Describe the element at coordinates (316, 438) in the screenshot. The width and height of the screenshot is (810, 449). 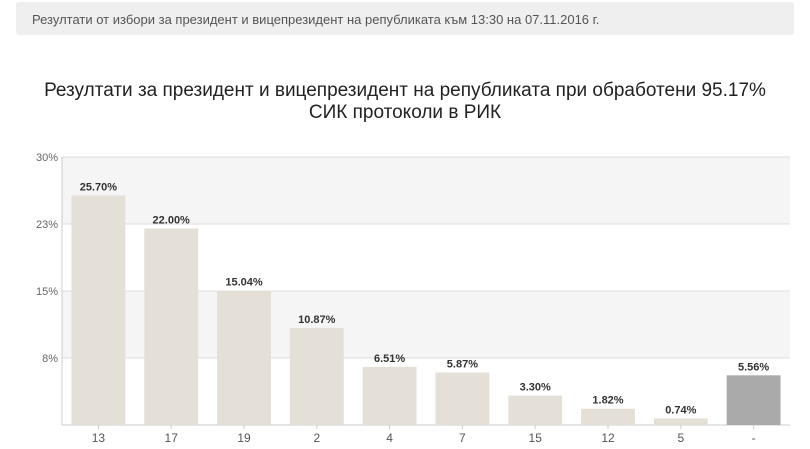
I see `x-tick-label: 2` at that location.